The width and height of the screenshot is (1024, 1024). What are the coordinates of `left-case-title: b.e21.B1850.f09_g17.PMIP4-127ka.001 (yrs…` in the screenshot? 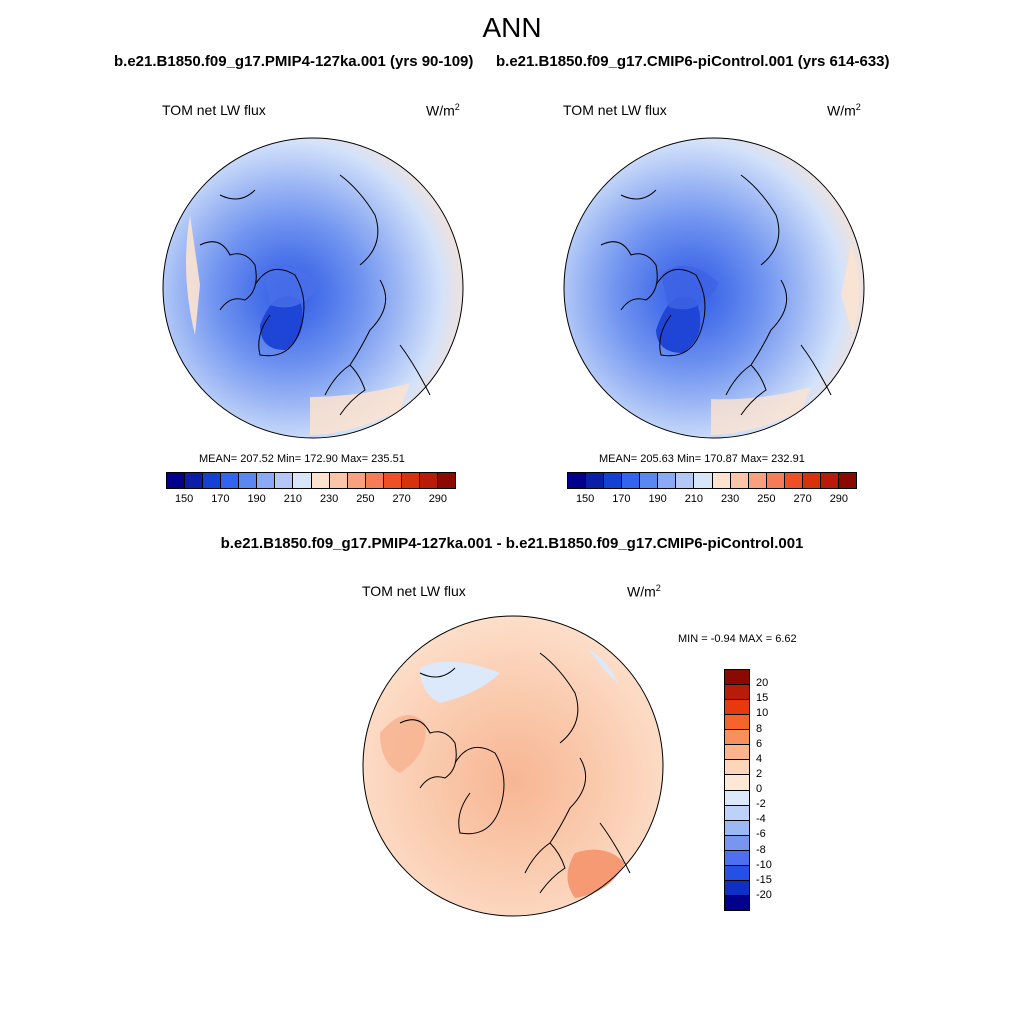 It's located at (294, 61).